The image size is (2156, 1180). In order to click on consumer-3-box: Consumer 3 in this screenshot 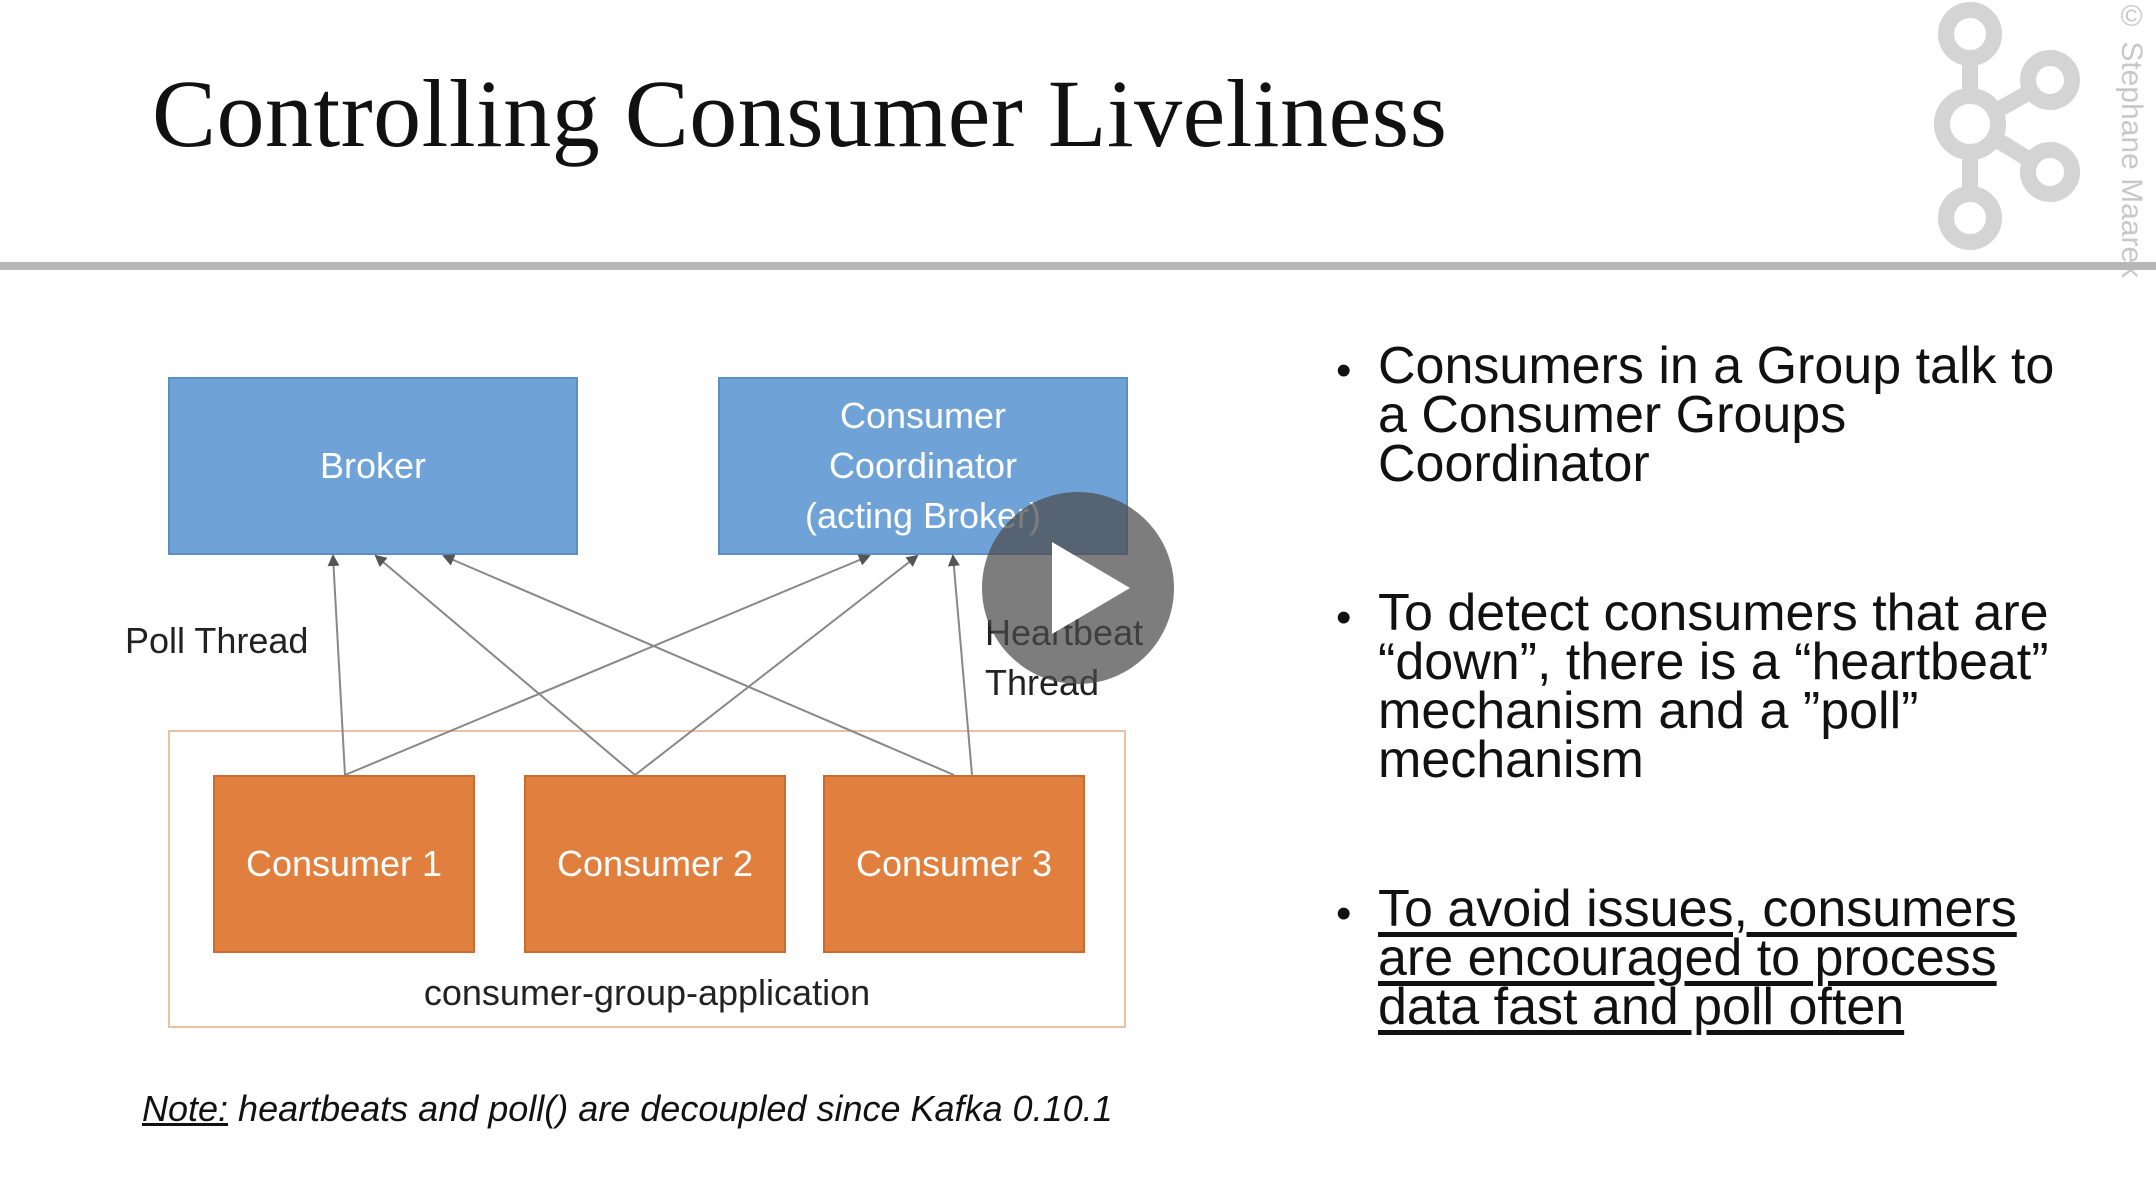, I will do `click(954, 864)`.